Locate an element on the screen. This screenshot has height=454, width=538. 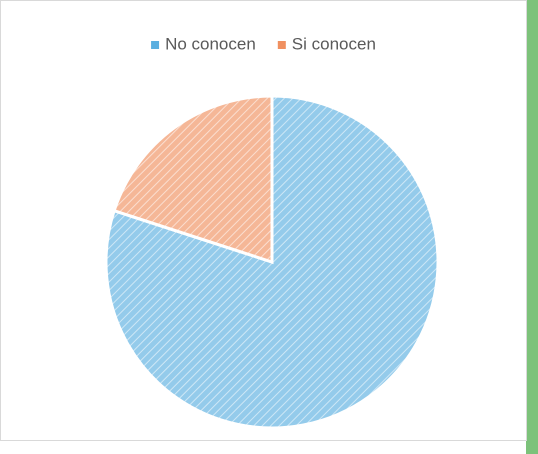
legend-label: No conocen is located at coordinates (210, 43).